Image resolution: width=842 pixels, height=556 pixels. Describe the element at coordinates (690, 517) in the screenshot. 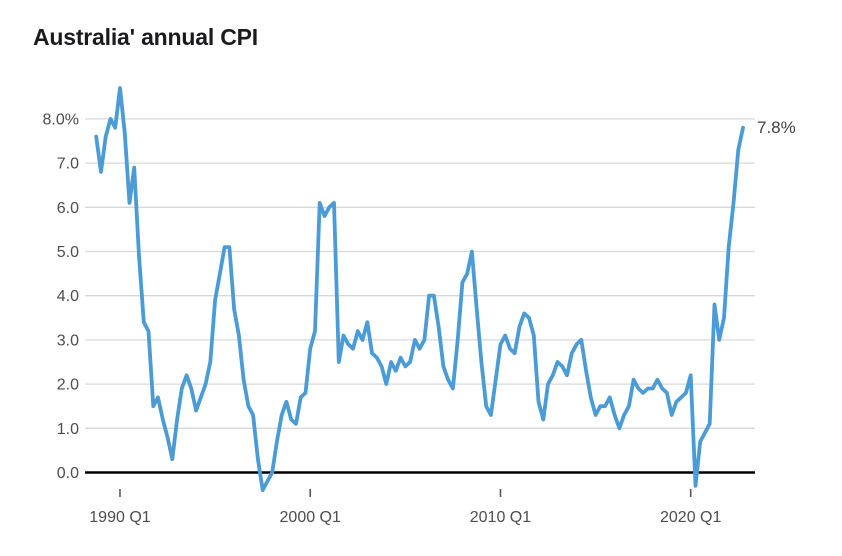

I see `x-axis-label: 2020 Q1` at that location.